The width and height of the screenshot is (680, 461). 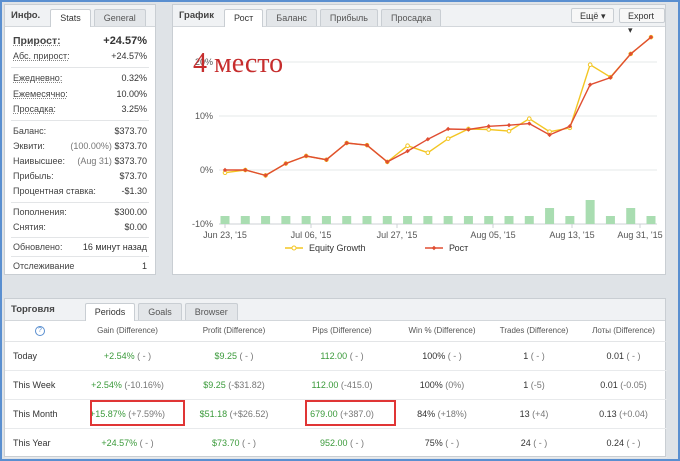 I want to click on cell-lots: 0.24 ( - ), so click(x=623, y=443).